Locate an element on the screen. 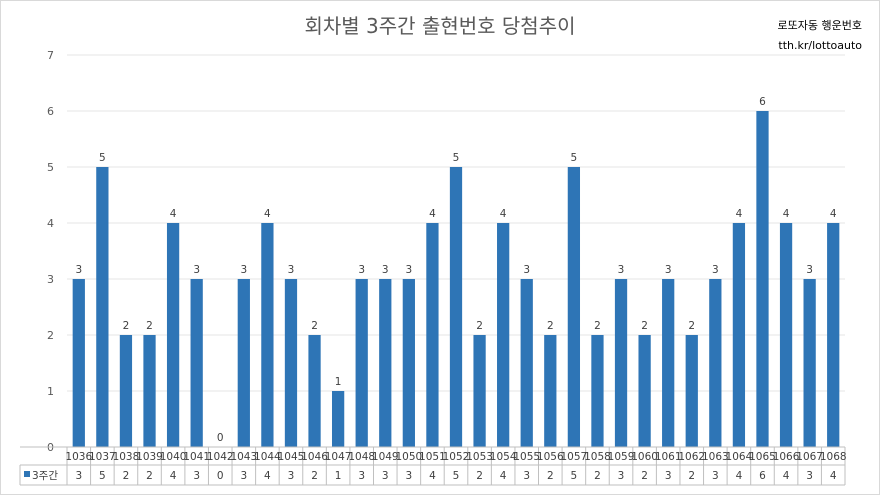  category-label: 1045 is located at coordinates (291, 457).